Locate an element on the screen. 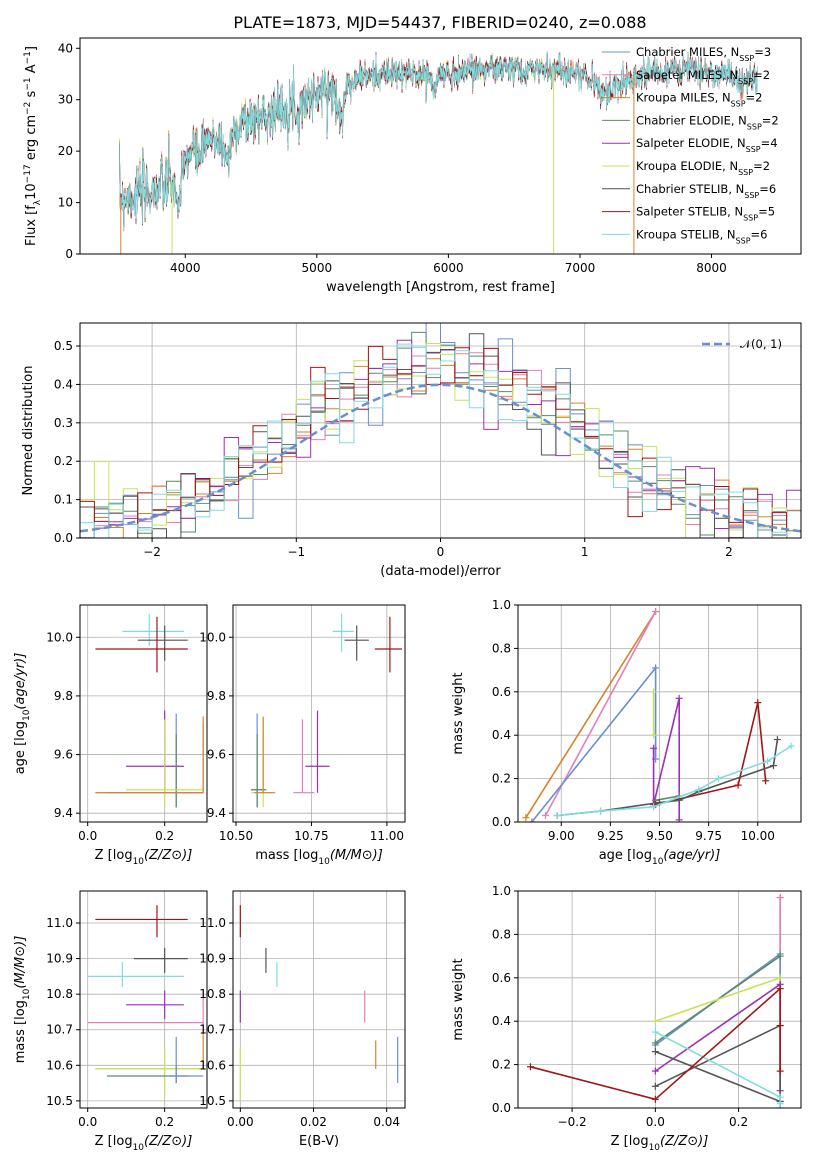 The width and height of the screenshot is (819, 1170). y-tick-label: 10.9 is located at coordinates (59, 959).